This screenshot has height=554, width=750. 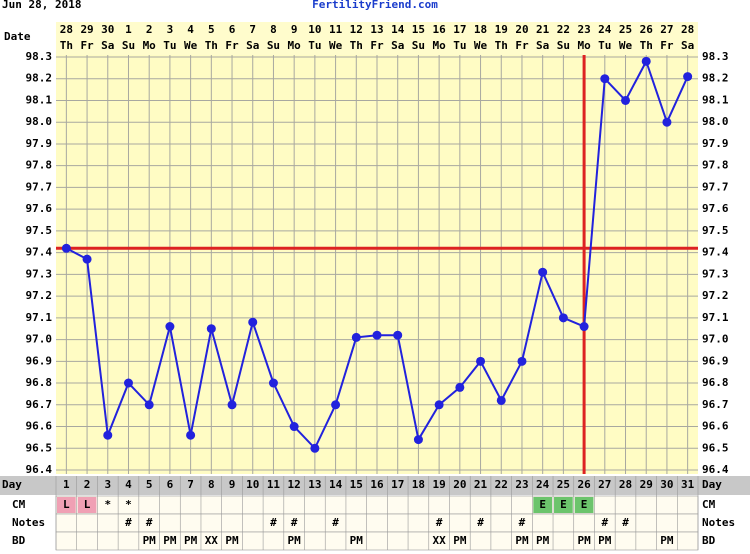 I want to click on cm-entry: L, so click(x=87, y=504).